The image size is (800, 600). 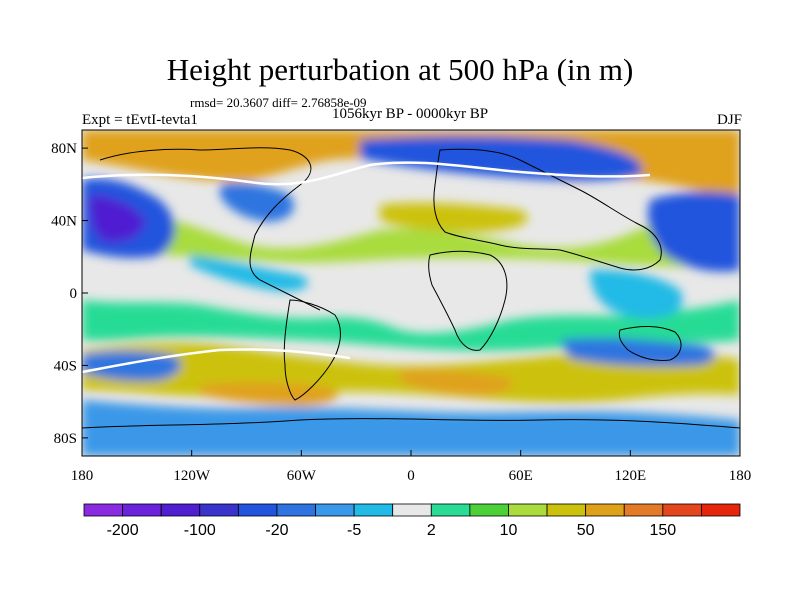 I want to click on chart-title: Height perturbation at 500 hPa (in m), so click(x=400, y=69).